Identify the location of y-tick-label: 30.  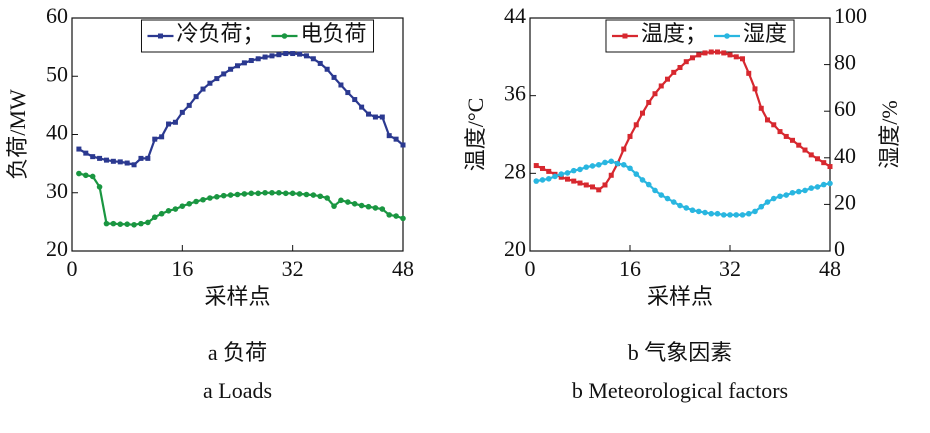
(57, 190).